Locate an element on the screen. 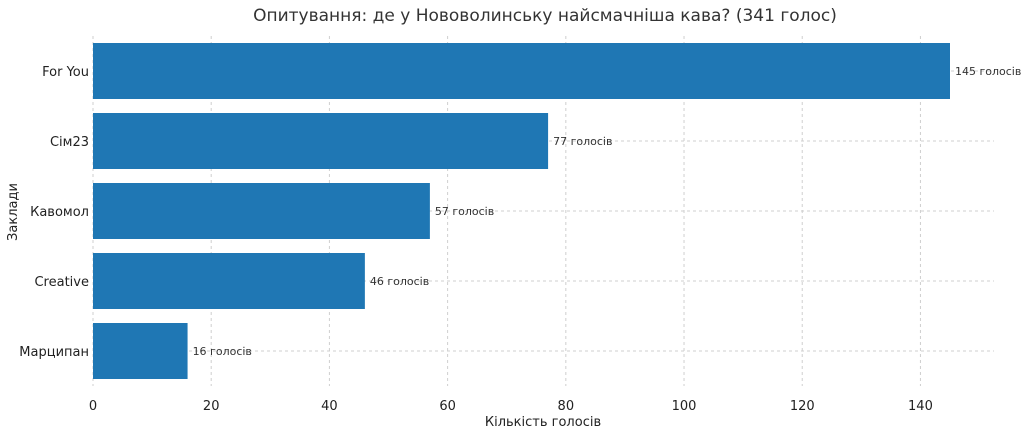 The height and width of the screenshot is (436, 1024). x-tick-label: 20 is located at coordinates (211, 406).